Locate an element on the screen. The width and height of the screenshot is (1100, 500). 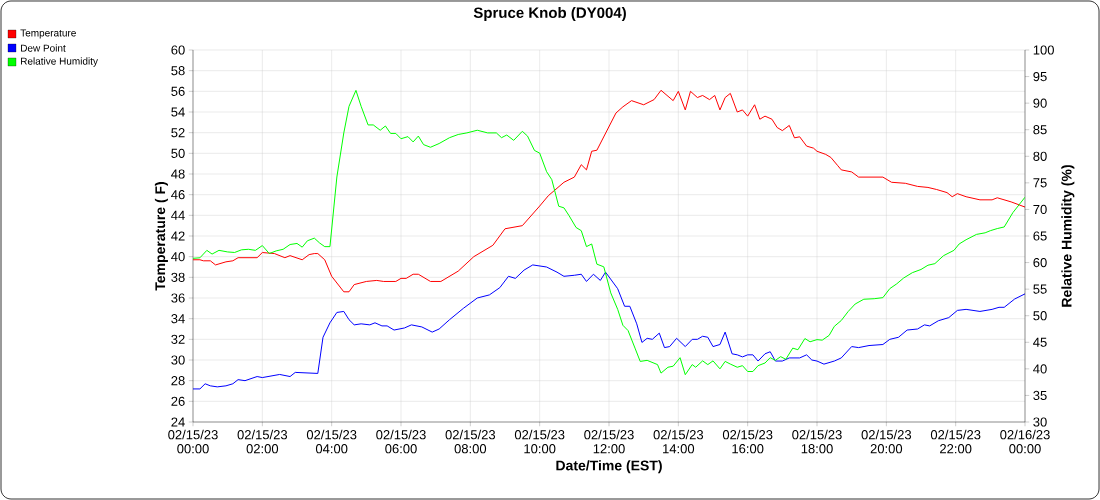
x-tick-label: 02/15/23 16:00 is located at coordinates (747, 441).